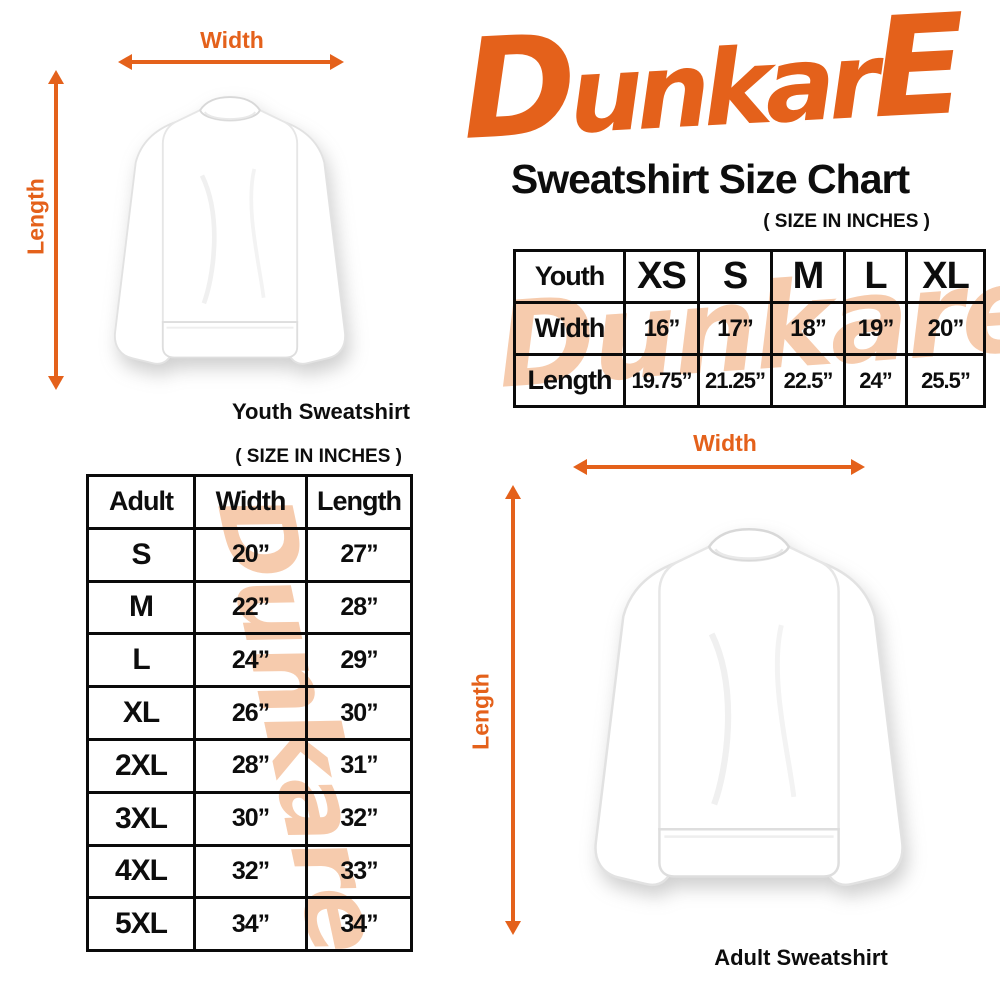  I want to click on adult-length-value: 34”, so click(359, 924).